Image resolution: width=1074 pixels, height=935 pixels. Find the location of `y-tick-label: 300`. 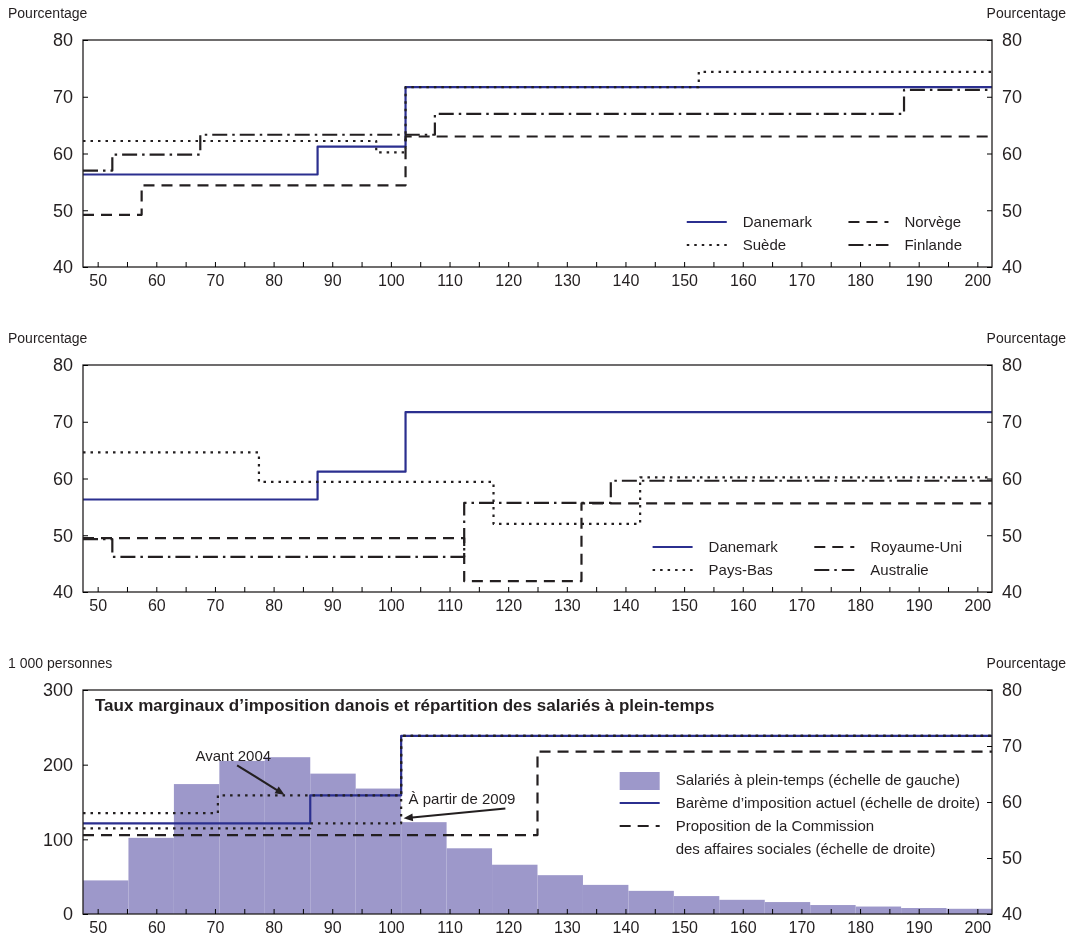

y-tick-label: 300 is located at coordinates (57, 690).